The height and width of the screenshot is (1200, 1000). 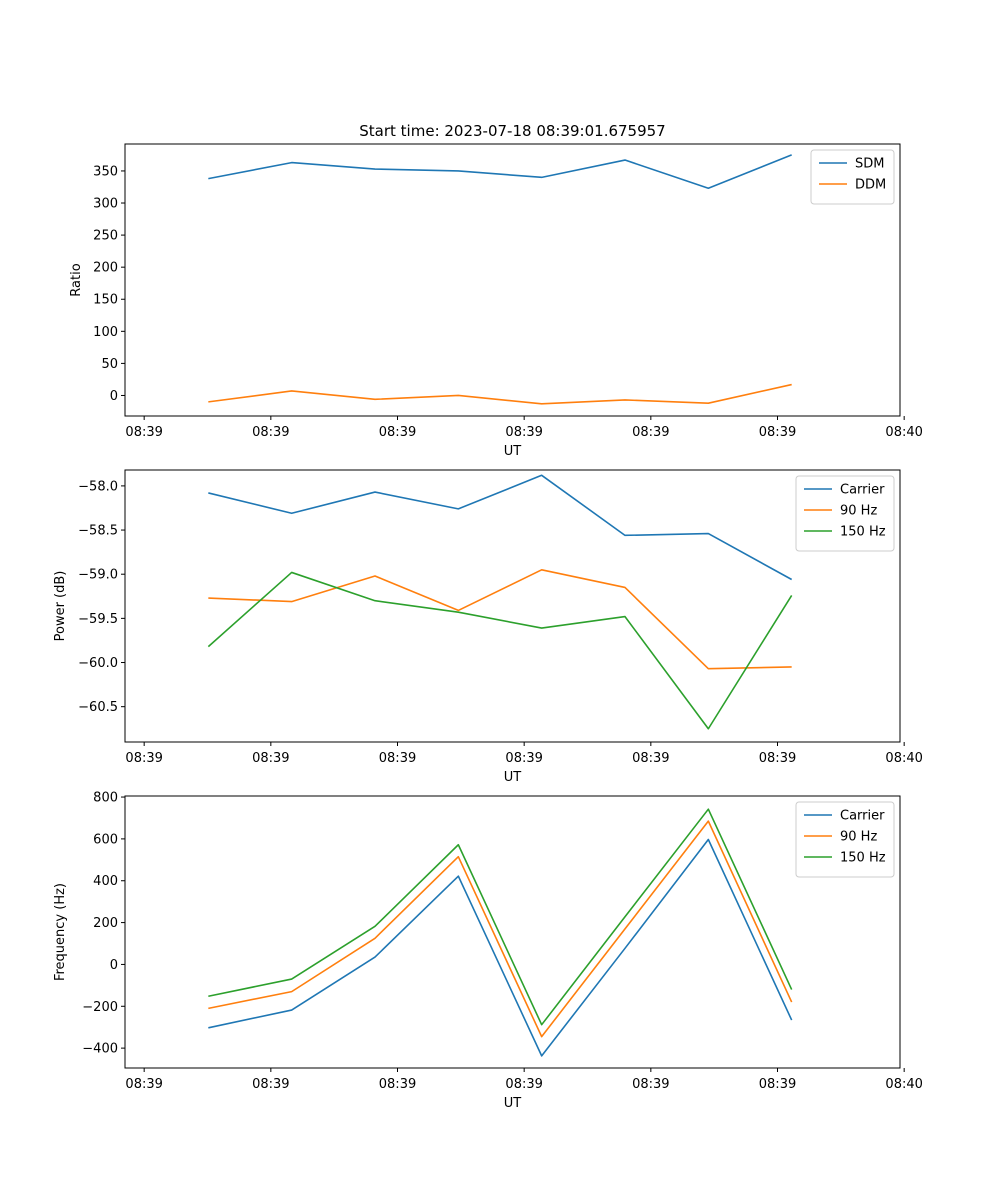 What do you see at coordinates (500, 619) in the screenshot?
I see `power-series-line-90-hz` at bounding box center [500, 619].